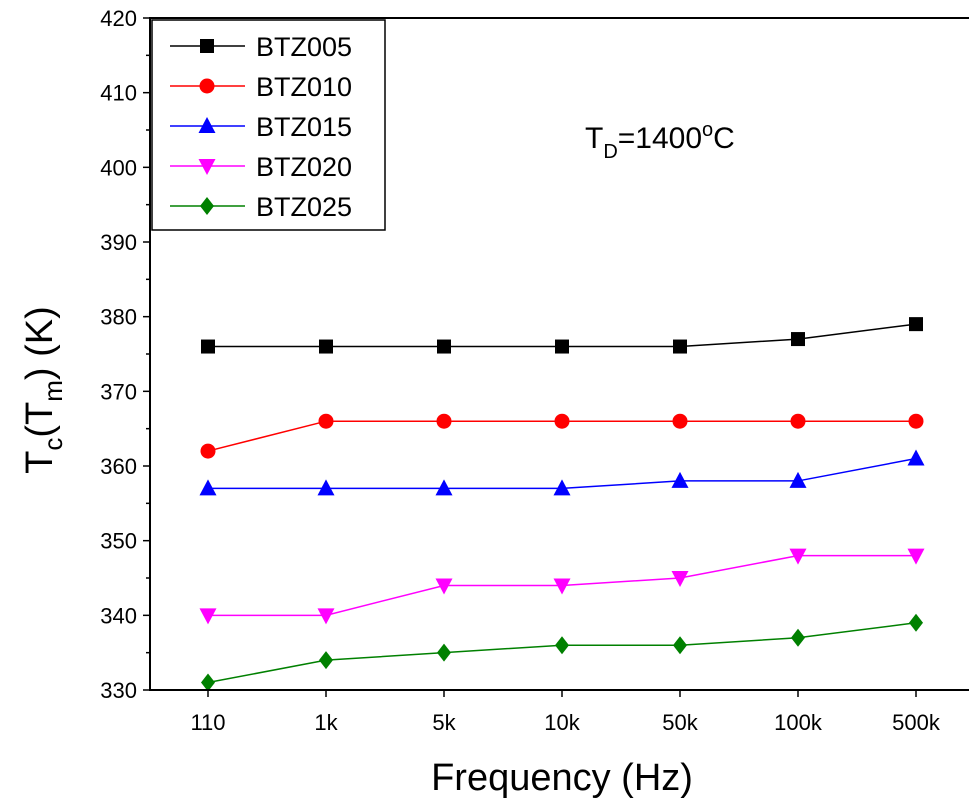  I want to click on y-tick-label: 410, so click(118, 93).